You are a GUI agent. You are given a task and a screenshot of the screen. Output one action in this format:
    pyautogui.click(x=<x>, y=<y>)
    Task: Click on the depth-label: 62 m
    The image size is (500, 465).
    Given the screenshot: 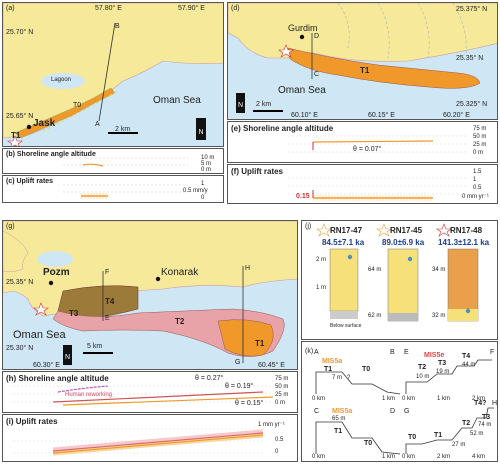 What is the action you would take?
    pyautogui.click(x=375, y=316)
    